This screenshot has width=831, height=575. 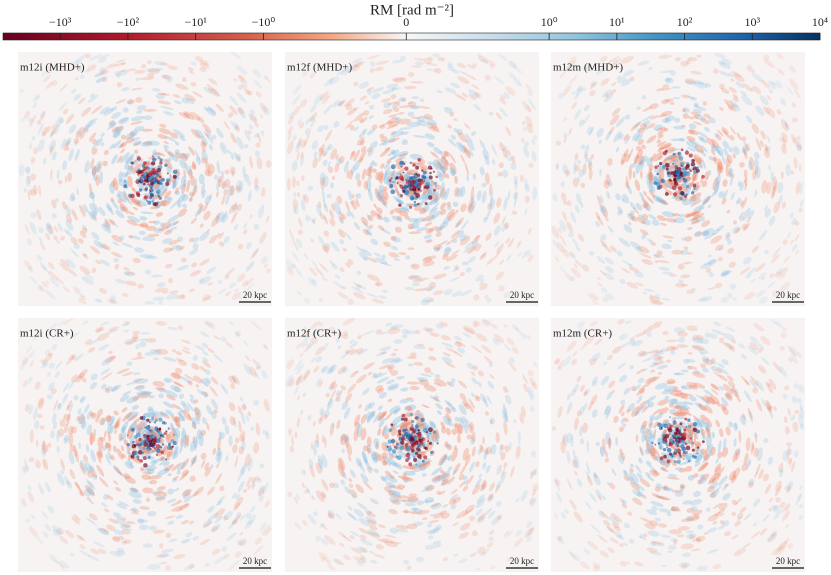 What do you see at coordinates (60, 22) in the screenshot?
I see `colorbar-tick-label: −10³` at bounding box center [60, 22].